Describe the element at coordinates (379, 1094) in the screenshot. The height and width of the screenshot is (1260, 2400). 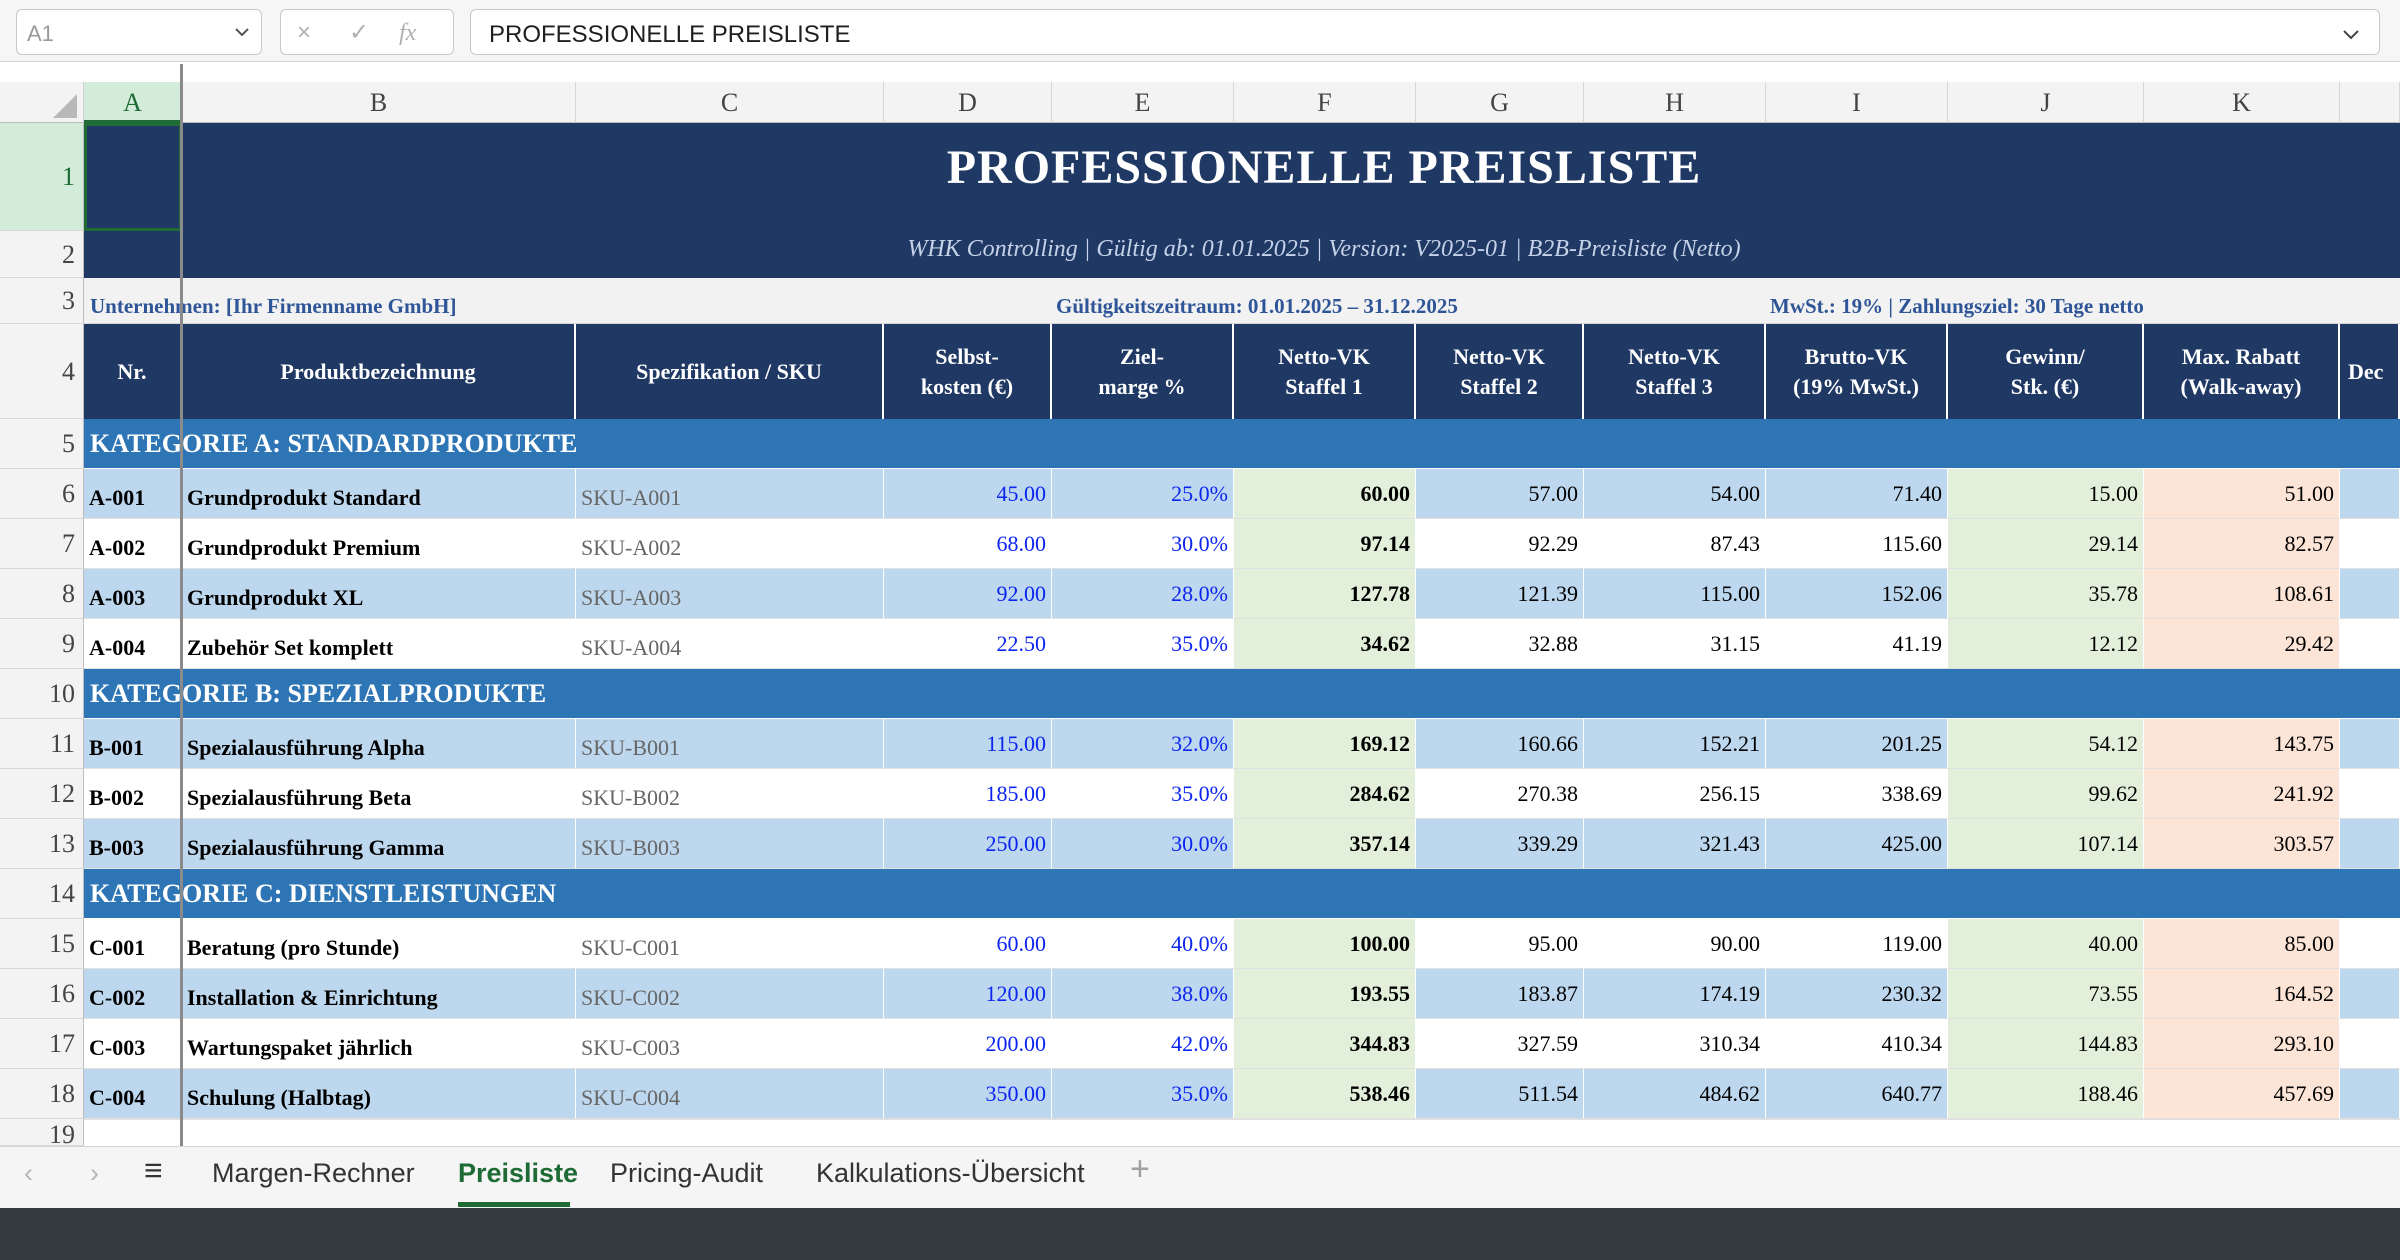
I see `cell-produkt: Schulung (Halbtag)` at that location.